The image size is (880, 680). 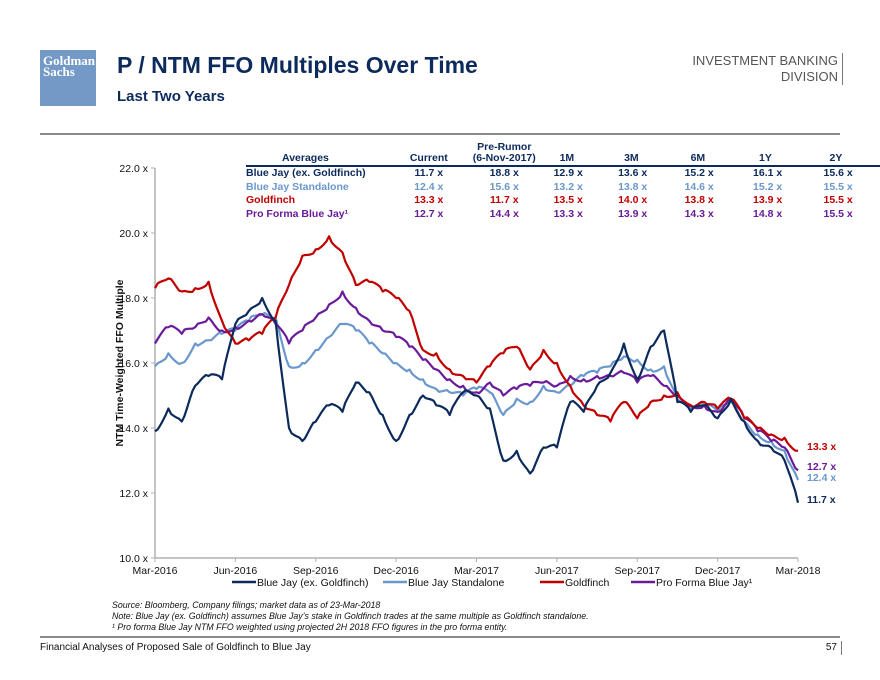 I want to click on x-tick-label: Sep-2017, so click(x=637, y=571).